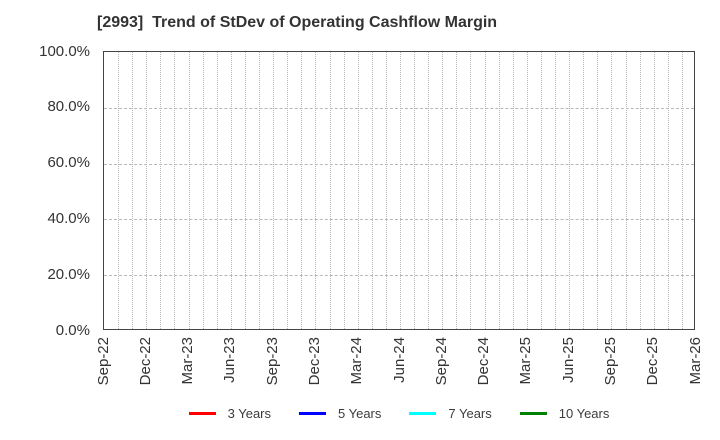 This screenshot has width=720, height=440. What do you see at coordinates (64, 51) in the screenshot?
I see `y-tick-label: 100.0%` at bounding box center [64, 51].